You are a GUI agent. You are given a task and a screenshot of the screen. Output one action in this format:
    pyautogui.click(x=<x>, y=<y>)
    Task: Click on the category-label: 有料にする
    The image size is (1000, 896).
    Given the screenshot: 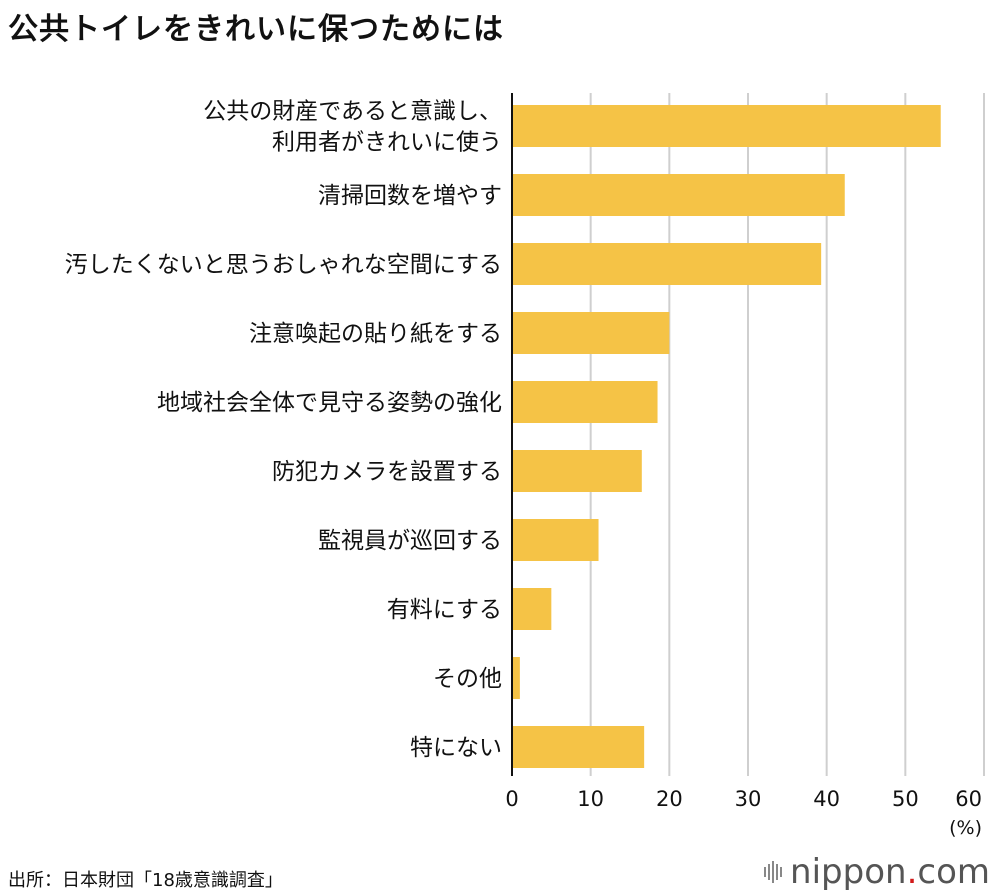 What is the action you would take?
    pyautogui.click(x=444, y=610)
    